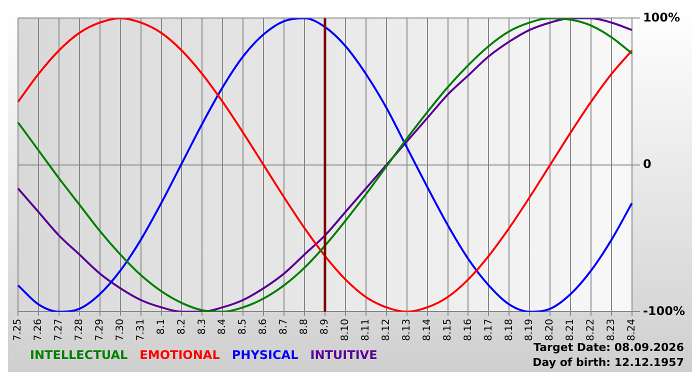 The image size is (700, 380). What do you see at coordinates (632, 329) in the screenshot?
I see `x-tick-label: 8.24` at bounding box center [632, 329].